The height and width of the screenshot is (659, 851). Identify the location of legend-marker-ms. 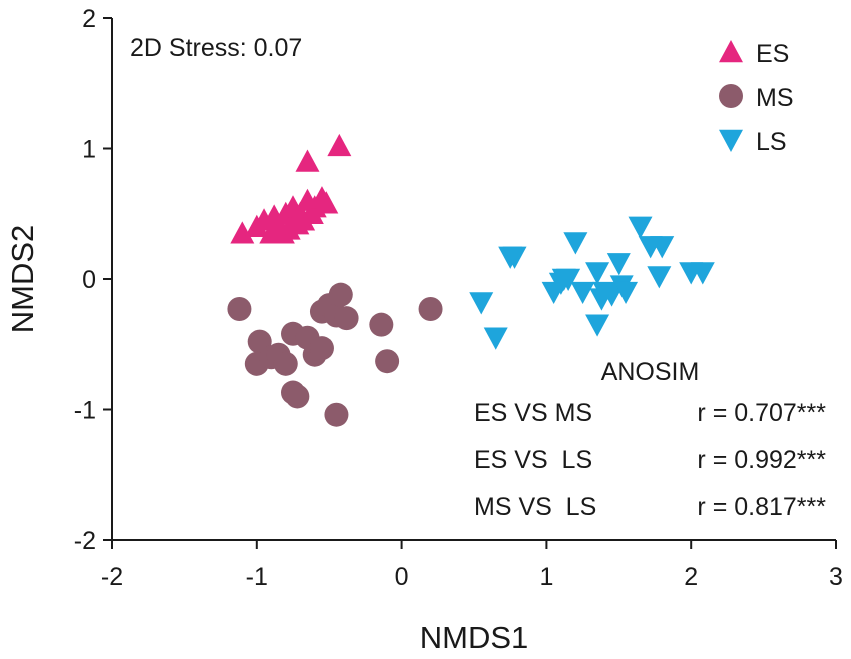
(731, 96).